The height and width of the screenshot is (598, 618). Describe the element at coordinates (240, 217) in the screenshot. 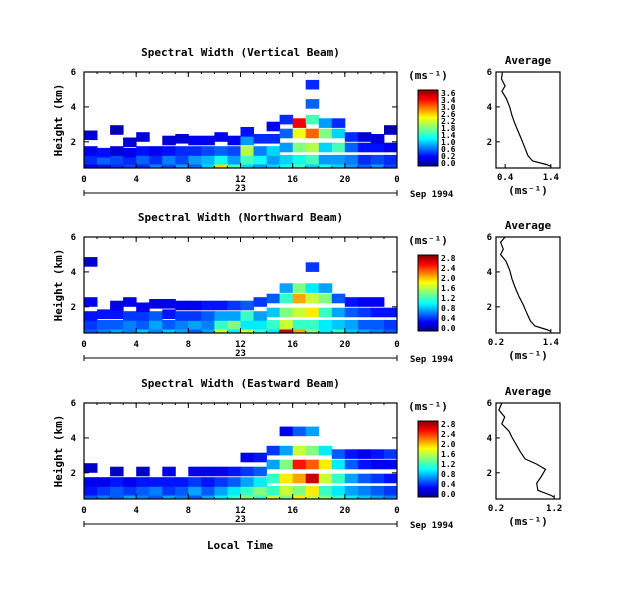

I see `panel-title: Spectral Width (Northward Beam)` at that location.